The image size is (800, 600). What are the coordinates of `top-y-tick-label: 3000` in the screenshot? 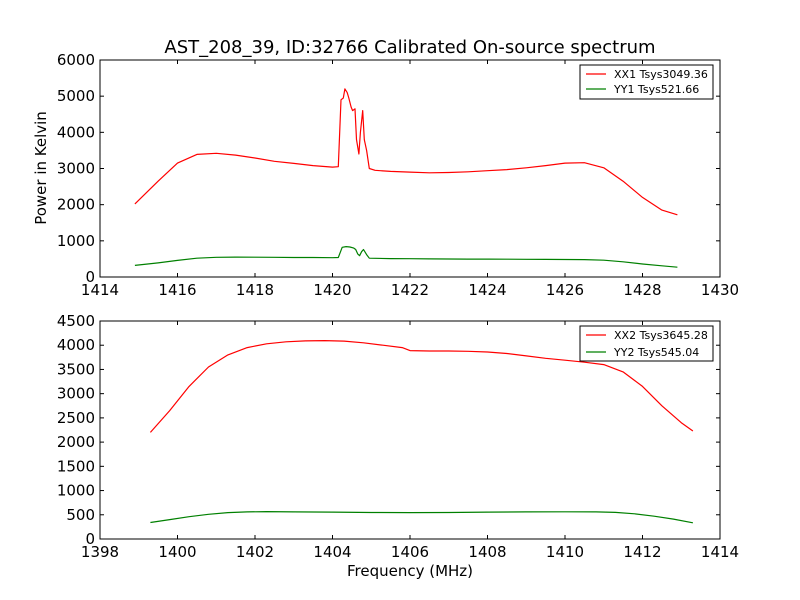 It's located at (76, 169).